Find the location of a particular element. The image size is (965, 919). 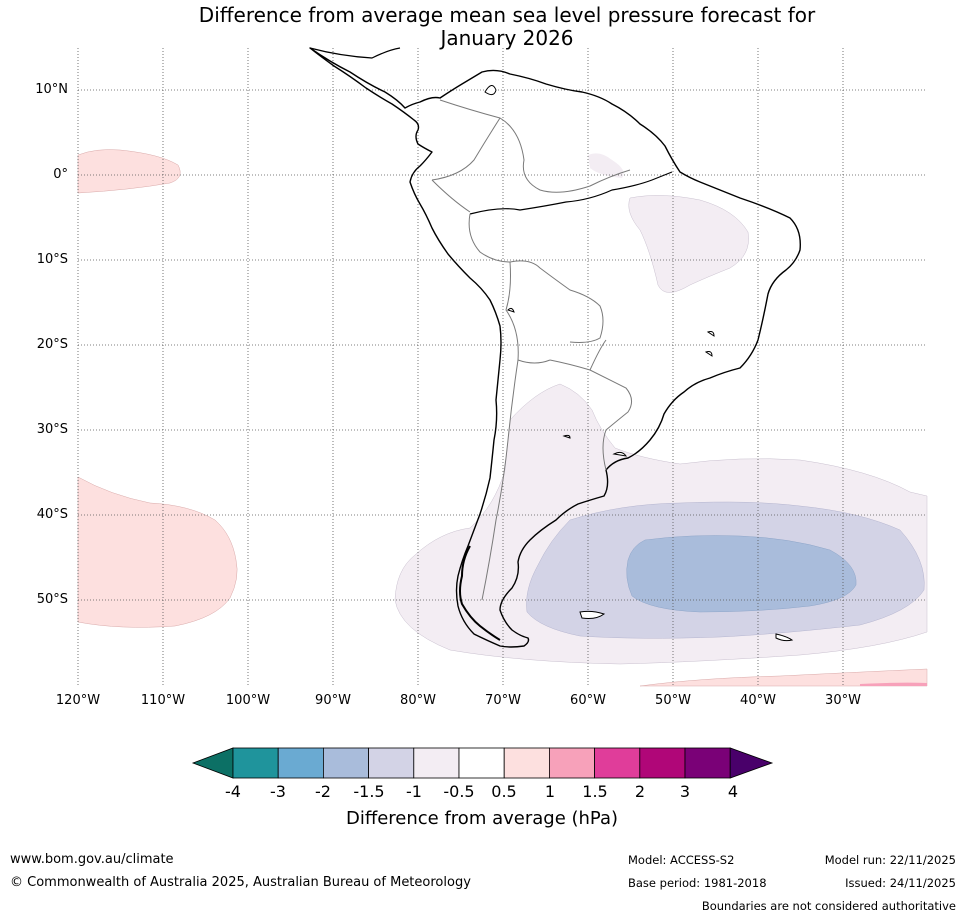

lat-label-0: 0° is located at coordinates (60, 174).